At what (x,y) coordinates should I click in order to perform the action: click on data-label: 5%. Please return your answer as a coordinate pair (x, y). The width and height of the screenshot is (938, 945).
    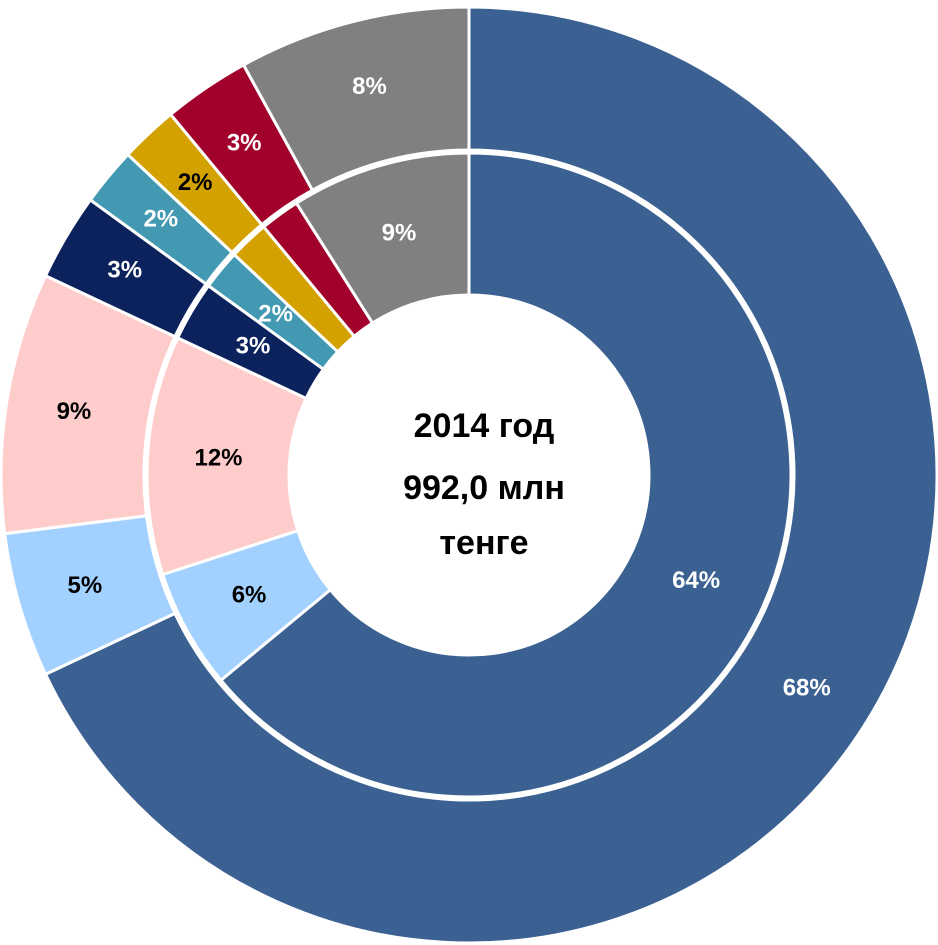
    Looking at the image, I should click on (85, 585).